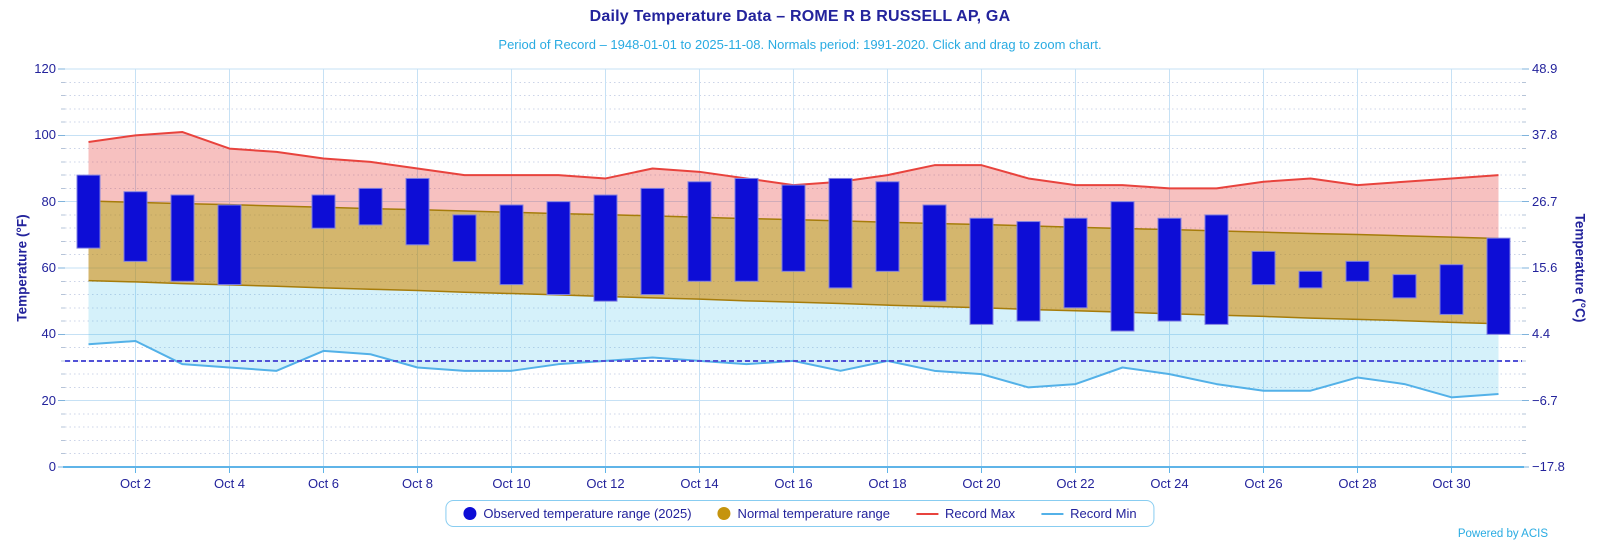 Image resolution: width=1600 pixels, height=552 pixels. What do you see at coordinates (48, 267) in the screenshot?
I see `y-left-tick-label: 60` at bounding box center [48, 267].